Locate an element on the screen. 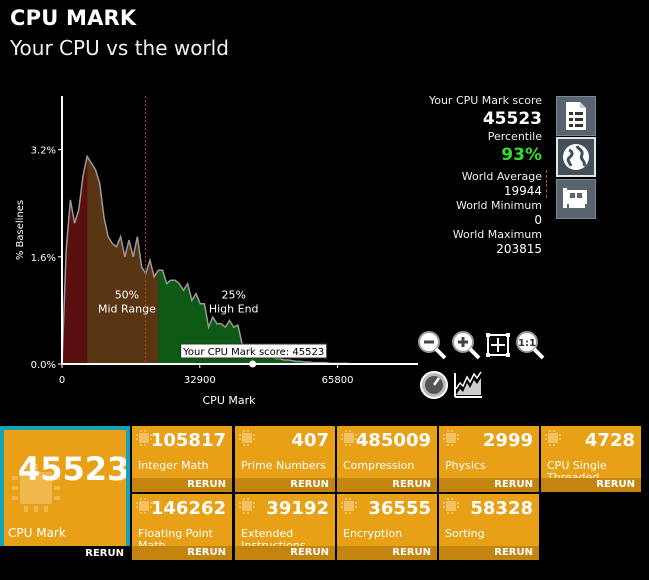  band-name-label: High End is located at coordinates (234, 308).